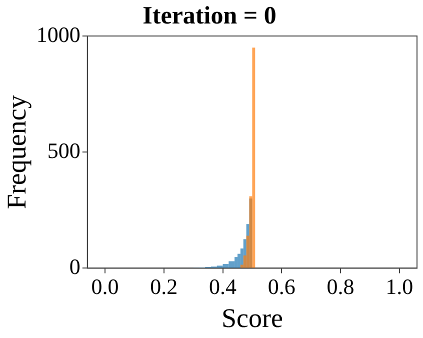 This screenshot has width=423, height=338. Describe the element at coordinates (252, 317) in the screenshot. I see `x-axis-title: Score` at that location.